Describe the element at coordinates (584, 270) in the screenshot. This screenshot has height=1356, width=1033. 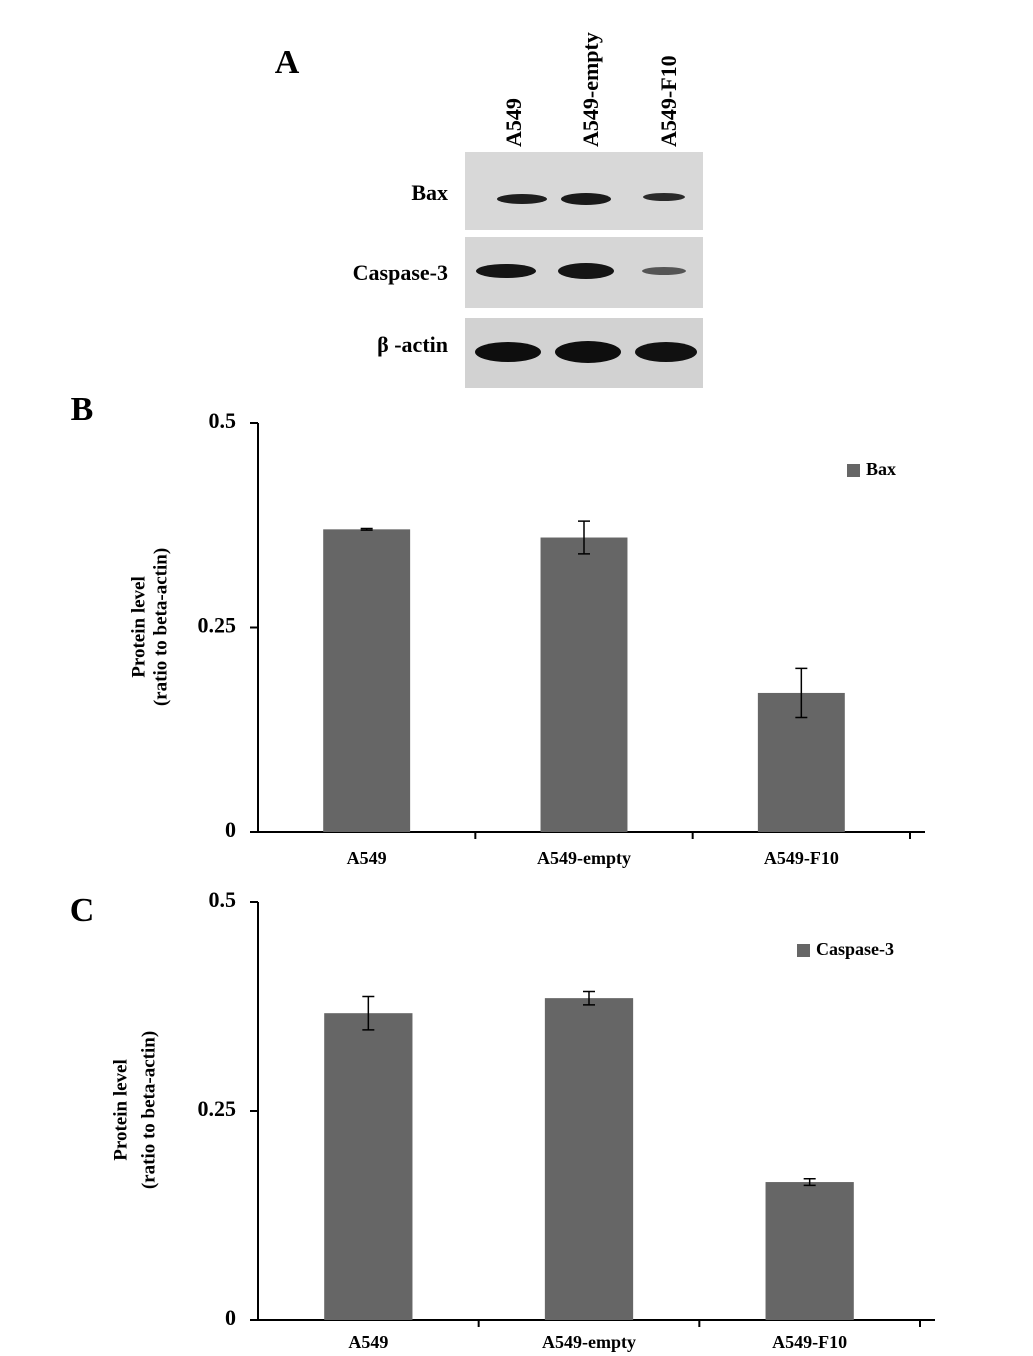
I see `blot-image` at that location.